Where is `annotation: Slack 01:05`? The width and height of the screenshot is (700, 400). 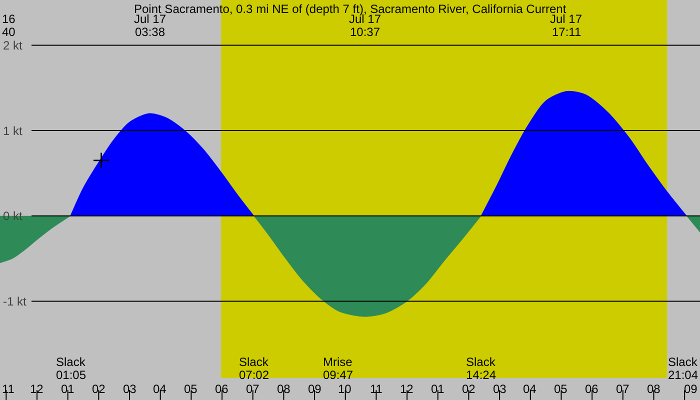
annotation: Slack 01:05 is located at coordinates (71, 368).